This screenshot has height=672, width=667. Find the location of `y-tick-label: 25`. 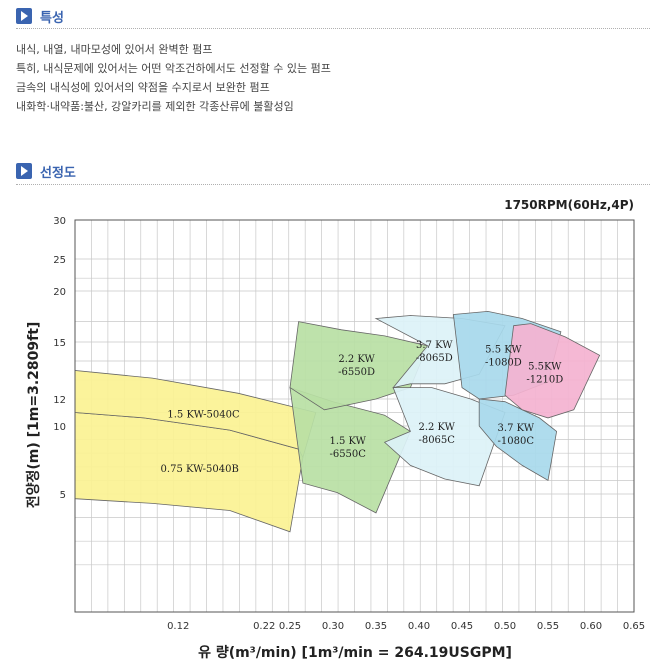

y-tick-label: 25 is located at coordinates (59, 260).